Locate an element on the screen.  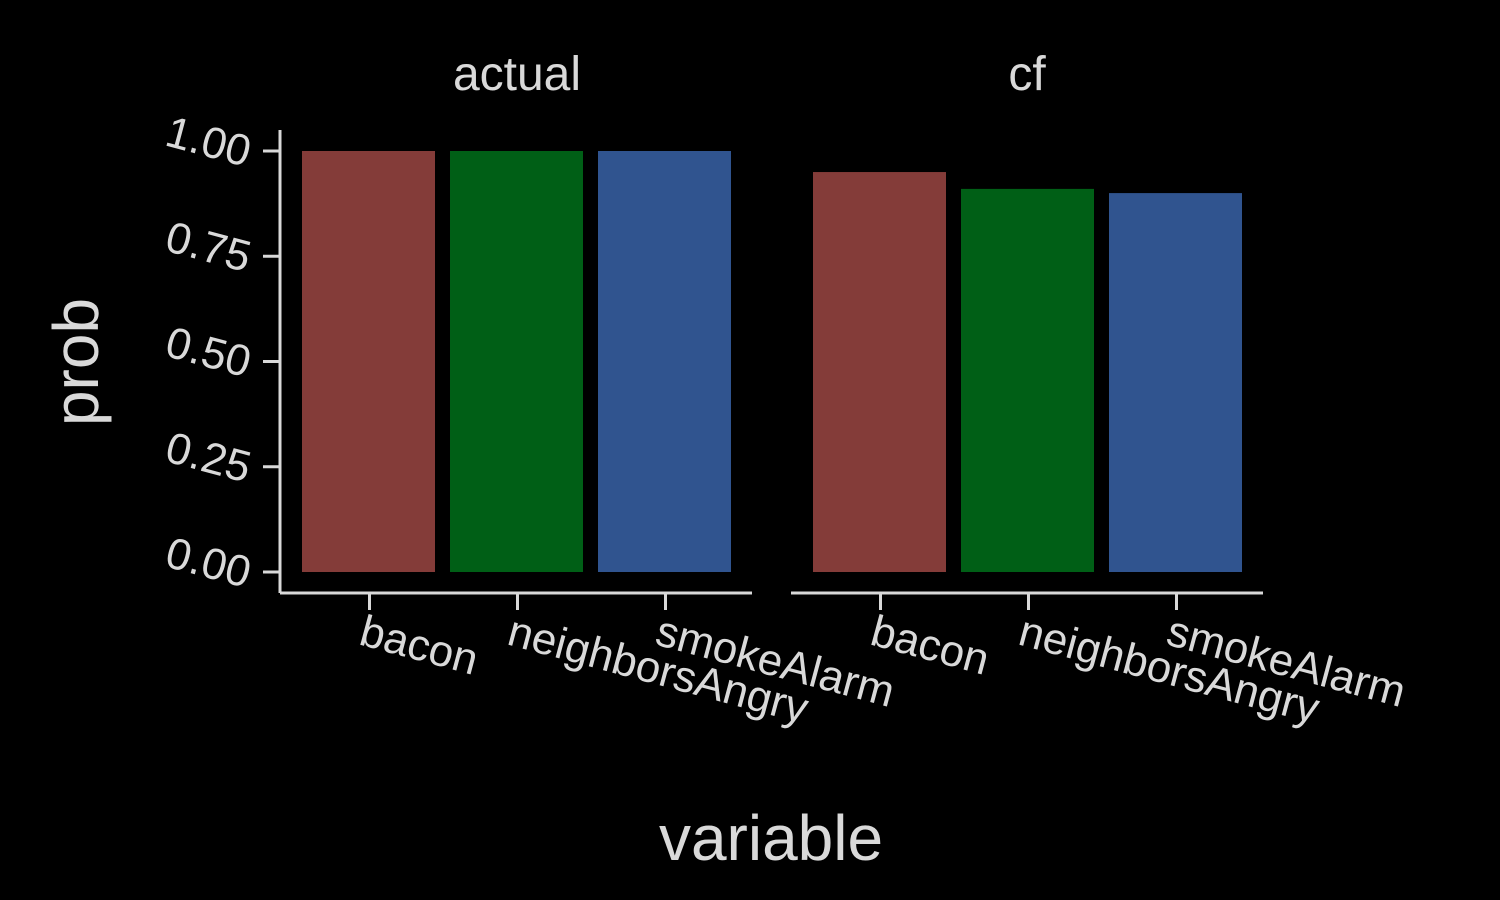
bar-actual-smokeAlarm is located at coordinates (664, 361).